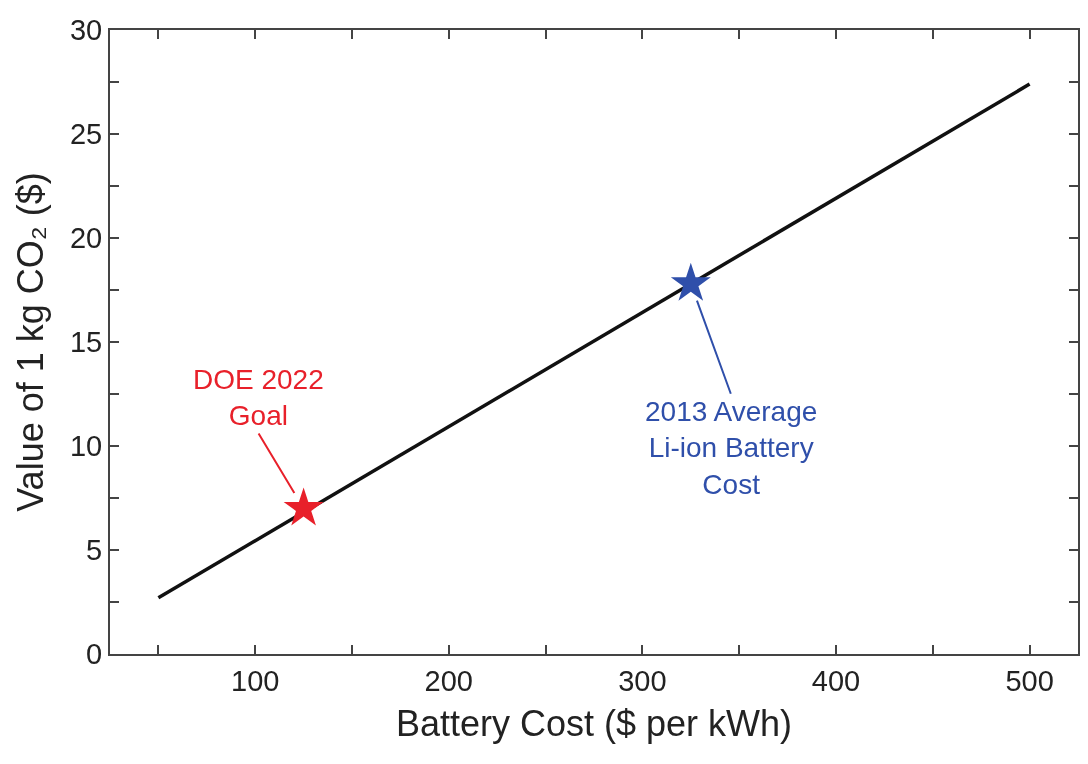 The image size is (1088, 764). I want to click on y-tick-label: 20, so click(86, 238).